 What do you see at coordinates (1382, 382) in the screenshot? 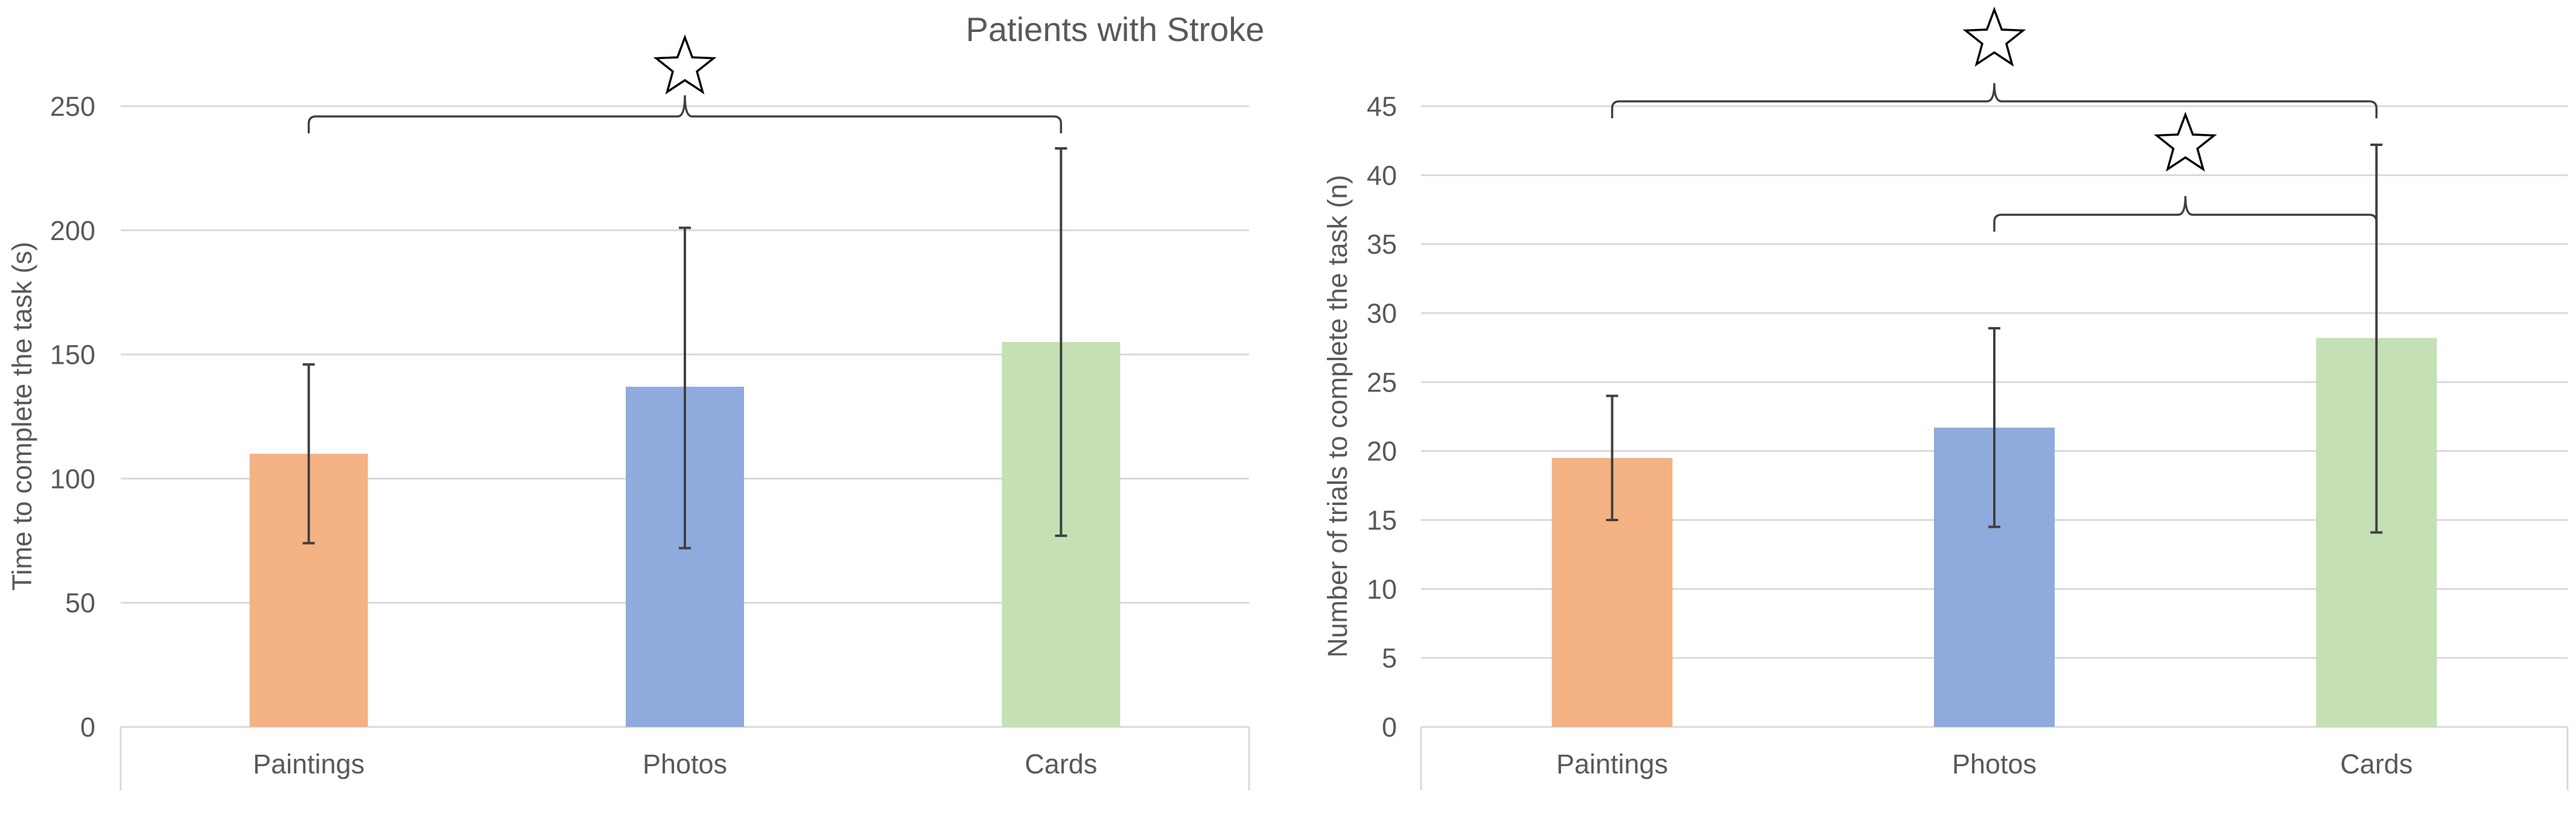
I see `y-tick-label: 25` at bounding box center [1382, 382].